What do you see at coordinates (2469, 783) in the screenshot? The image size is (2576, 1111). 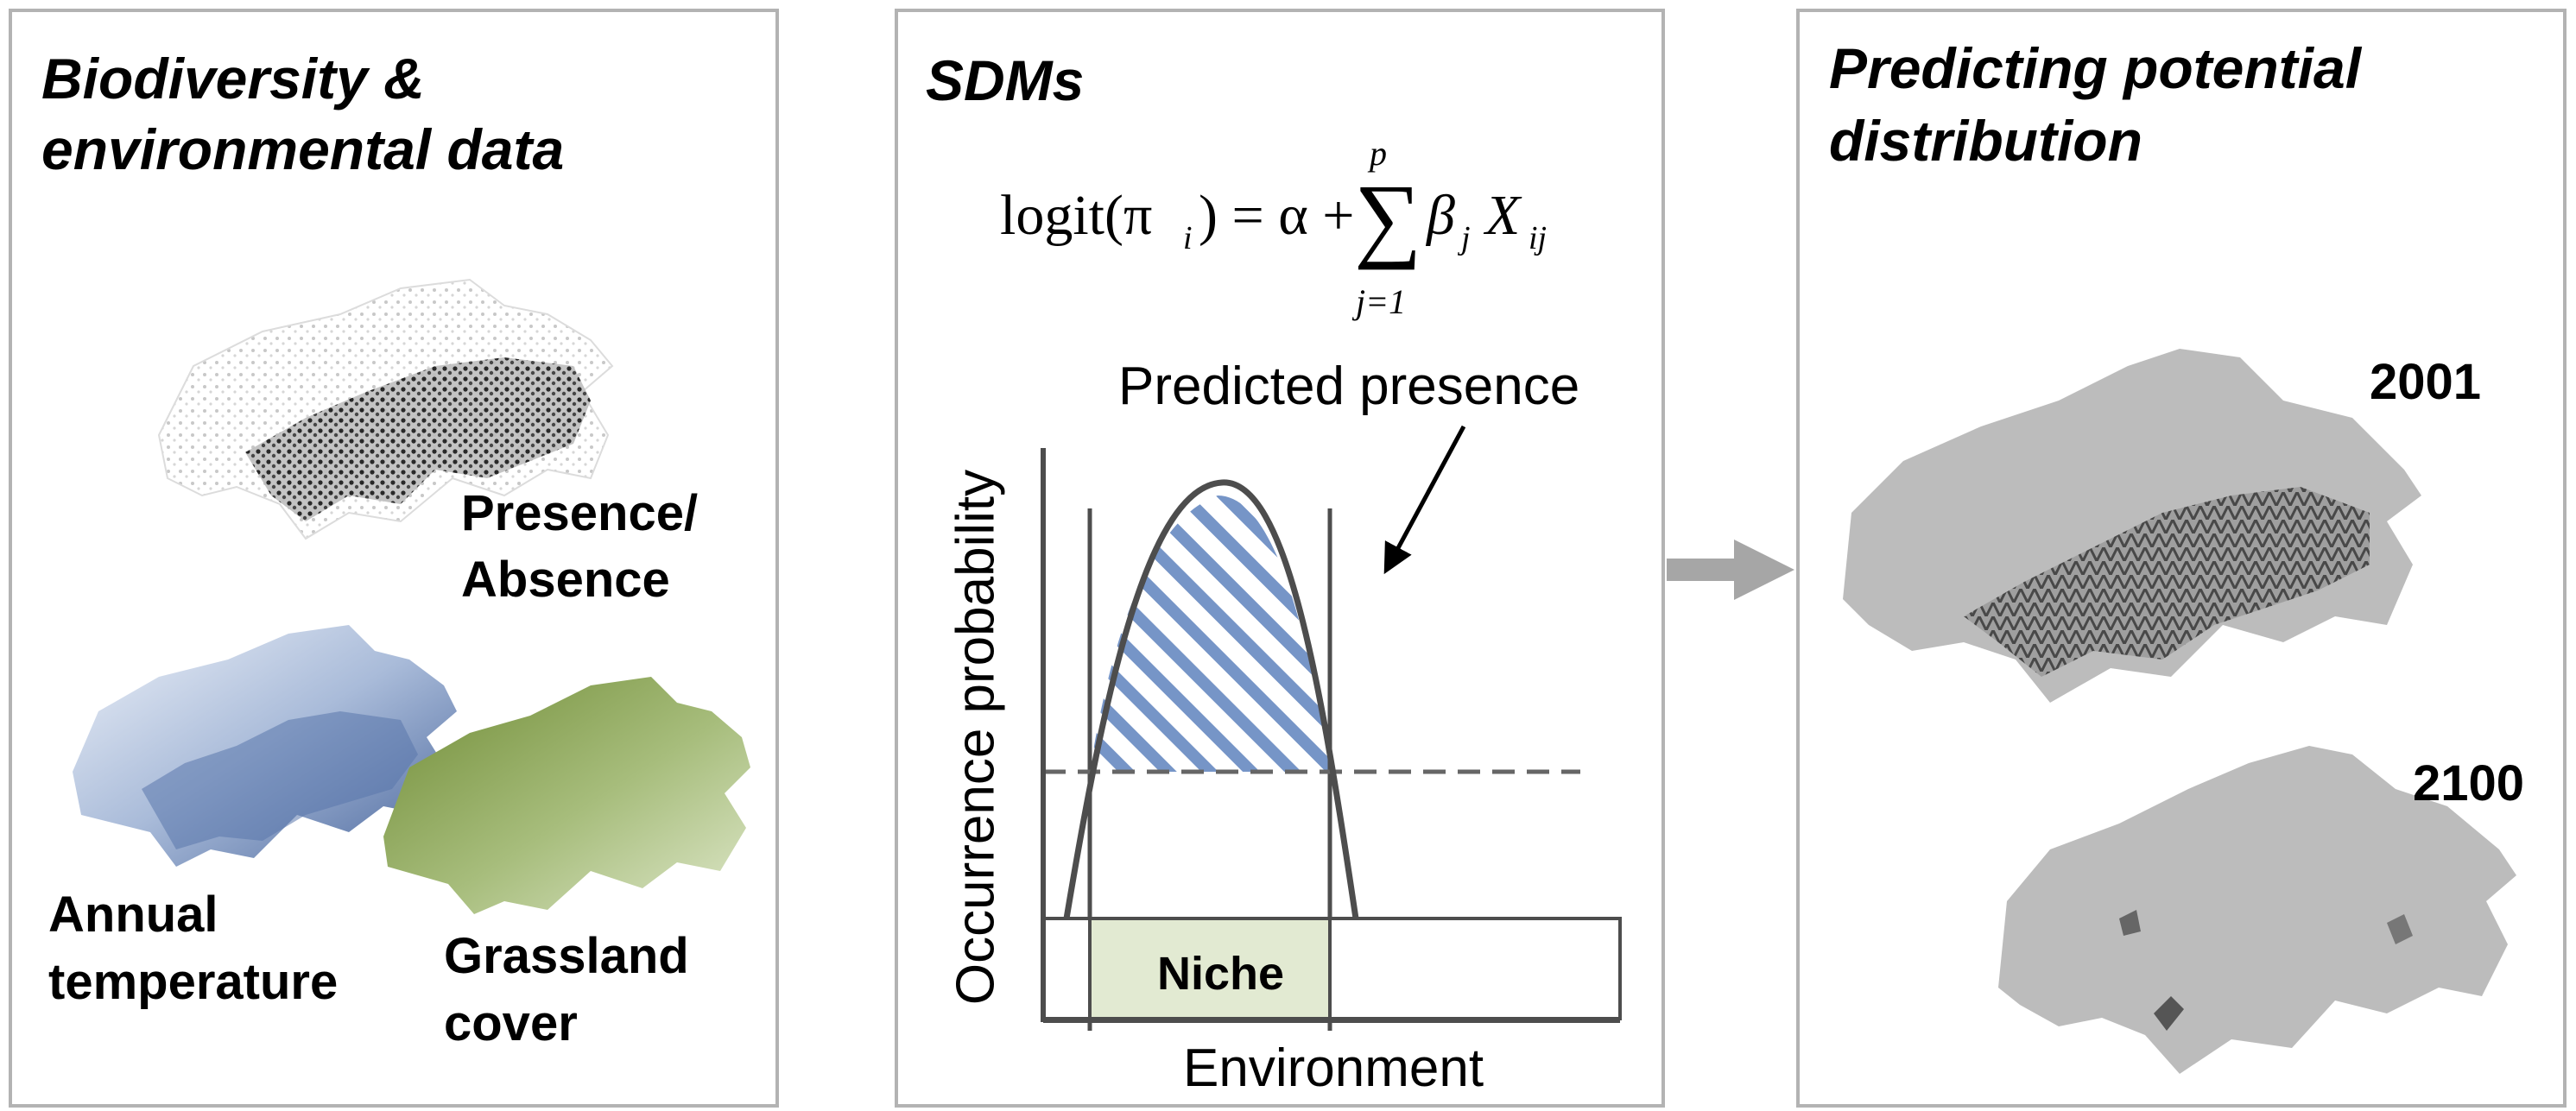 I see `year-2100-label: 2100` at bounding box center [2469, 783].